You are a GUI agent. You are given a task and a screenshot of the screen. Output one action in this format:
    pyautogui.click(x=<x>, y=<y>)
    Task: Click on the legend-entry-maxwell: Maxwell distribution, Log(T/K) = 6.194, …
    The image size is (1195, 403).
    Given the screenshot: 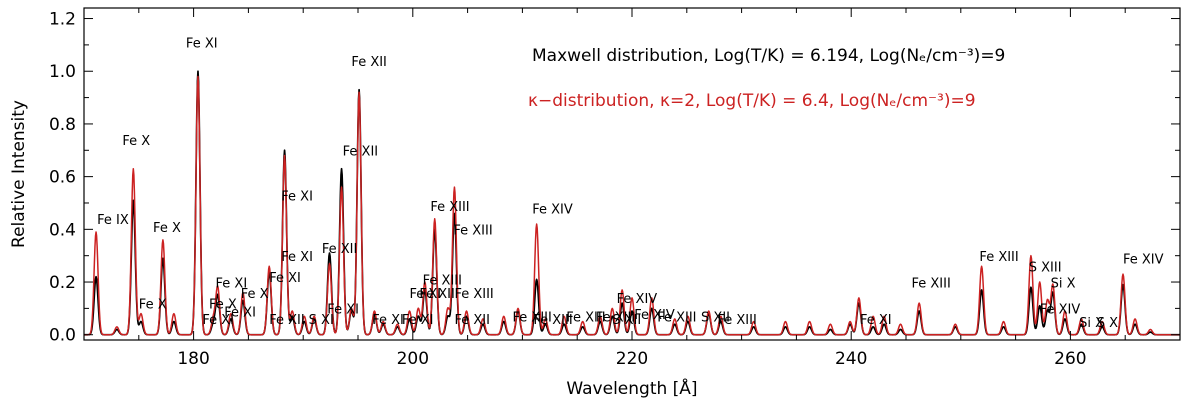 What is the action you would take?
    pyautogui.click(x=768, y=56)
    